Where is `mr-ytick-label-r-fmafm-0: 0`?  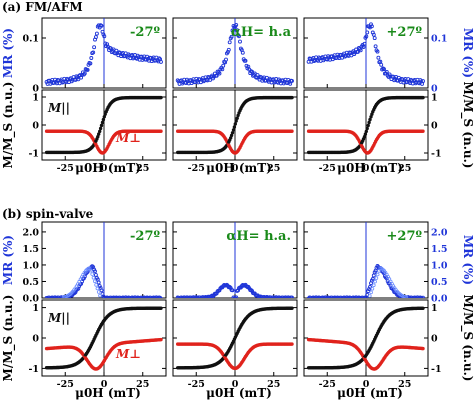 mr-ytick-label-r-fmafm-0: 0 is located at coordinates (434, 89).